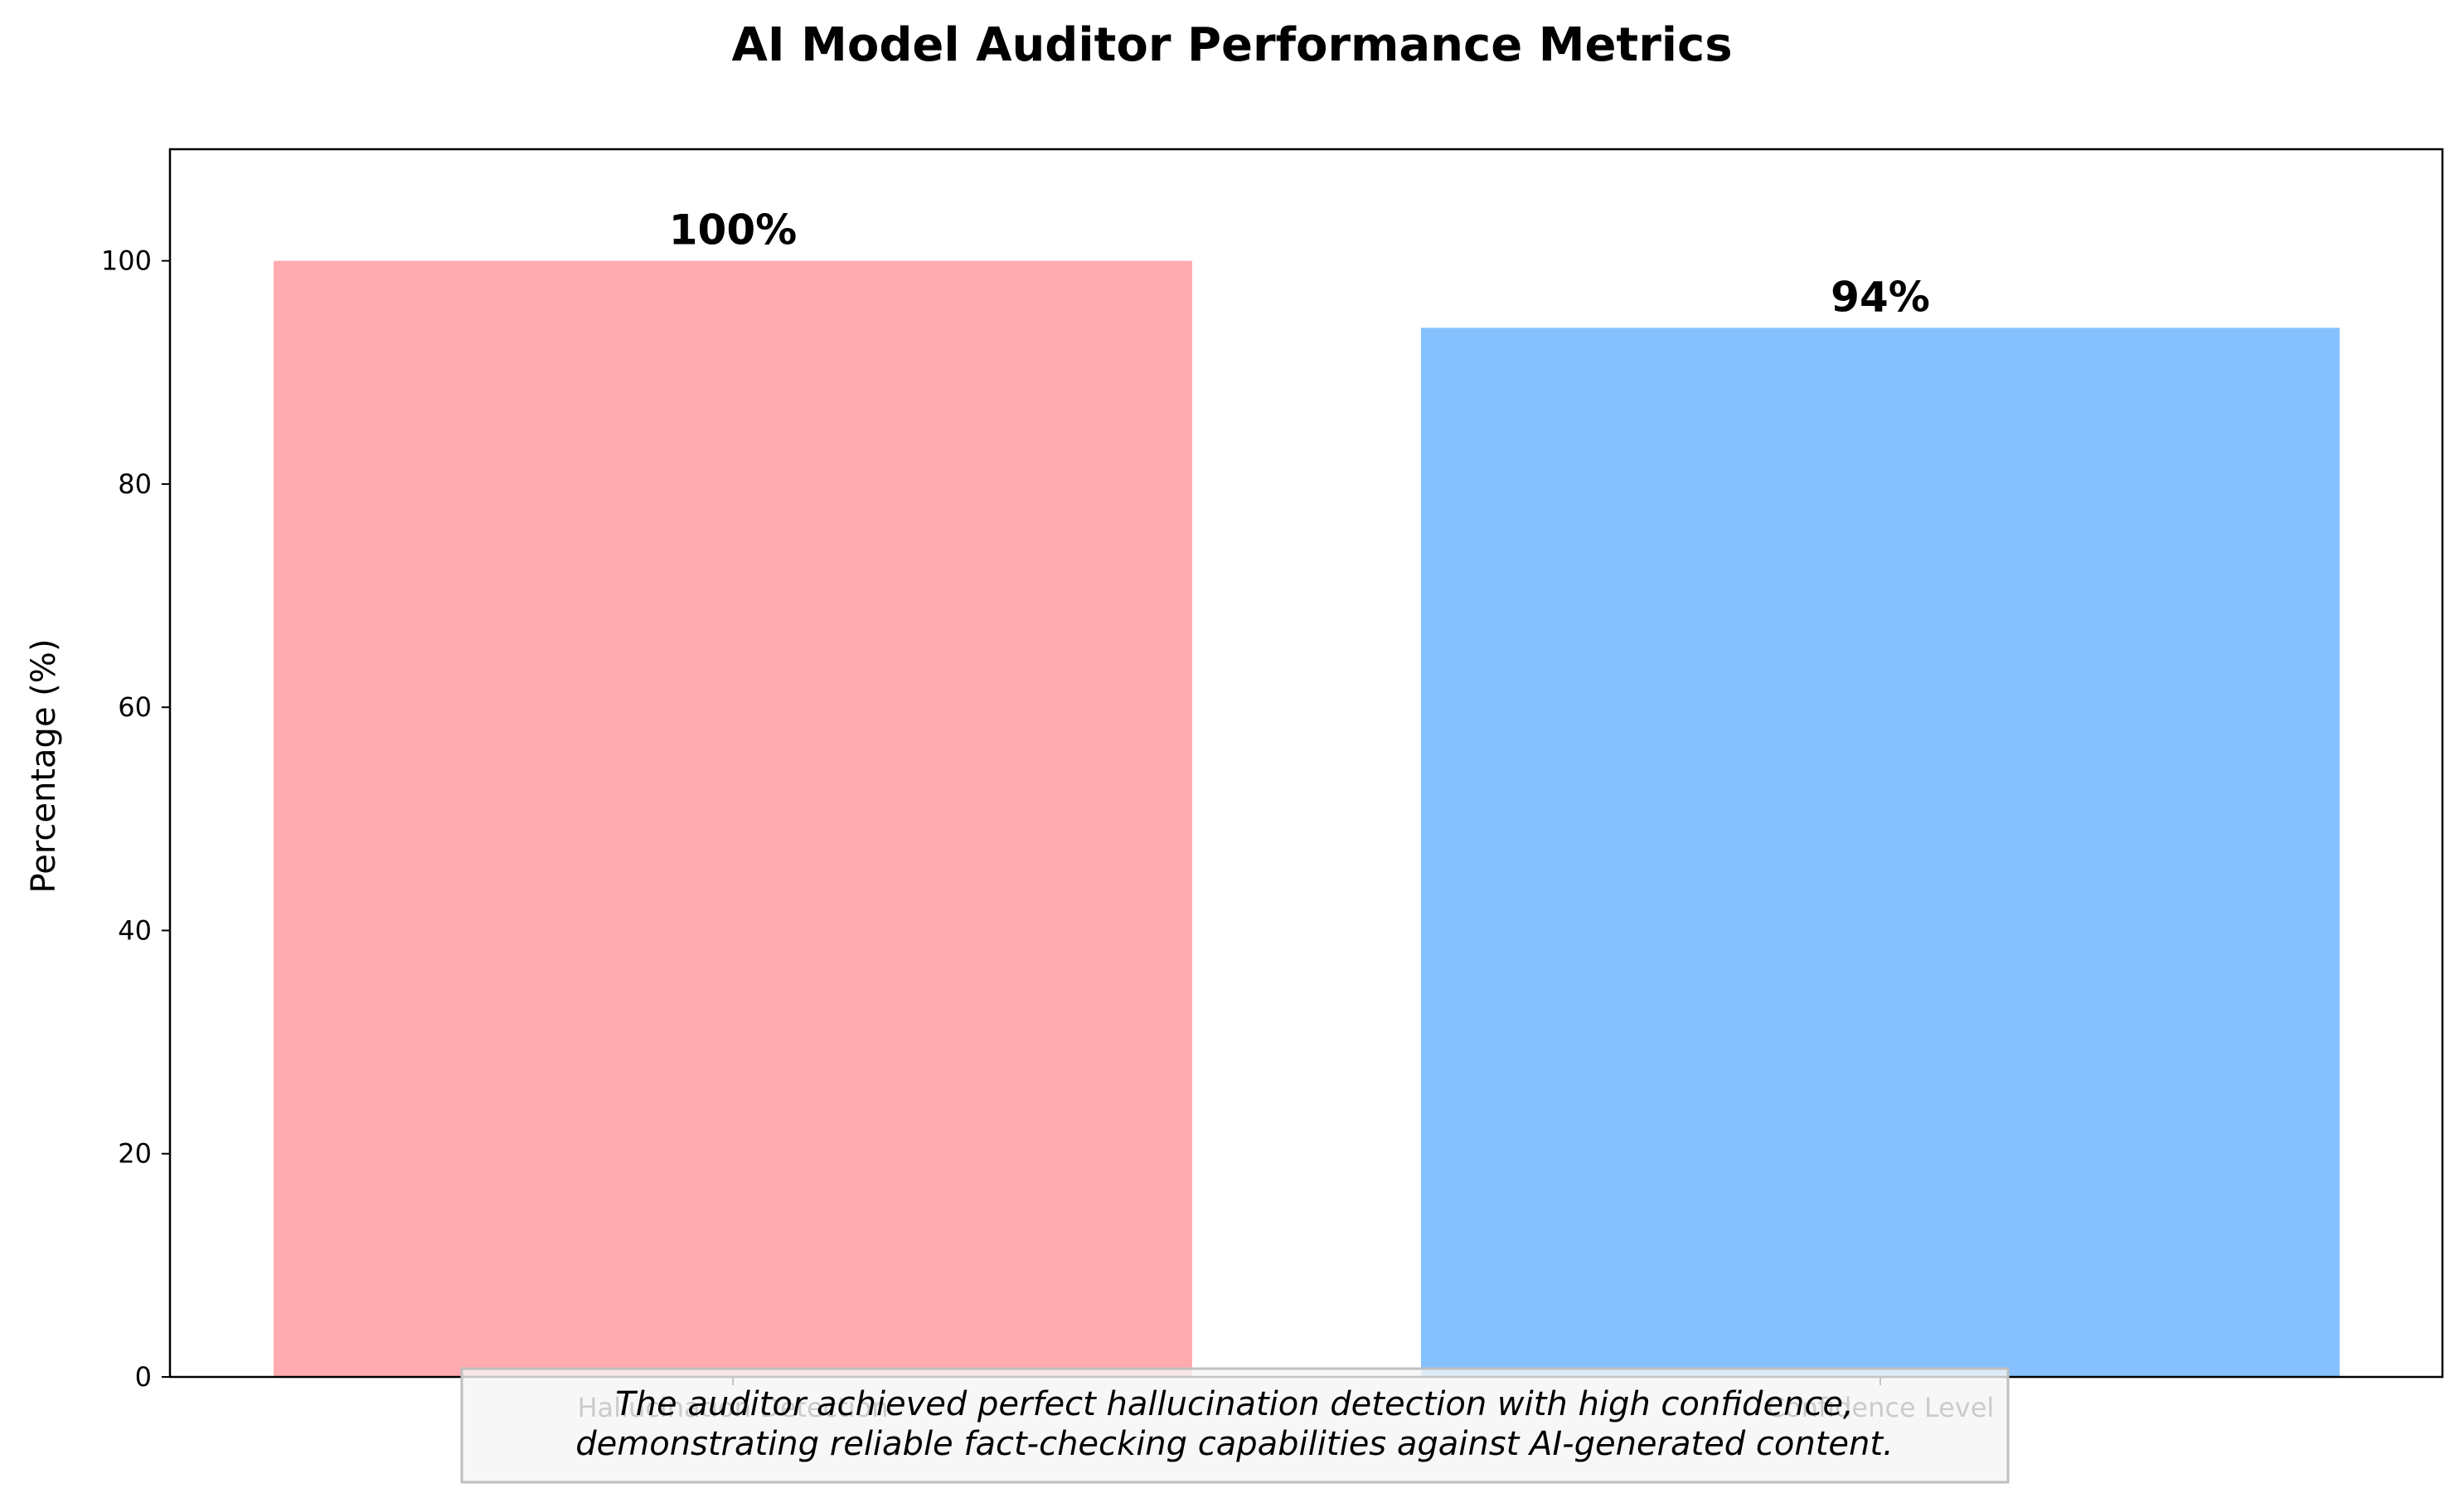 This screenshot has height=1493, width=2464. I want to click on y-tick-label-20: 20, so click(135, 1154).